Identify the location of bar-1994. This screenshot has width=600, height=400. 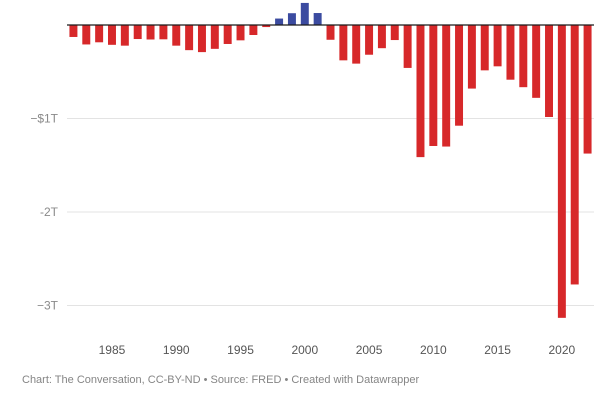
(227, 34).